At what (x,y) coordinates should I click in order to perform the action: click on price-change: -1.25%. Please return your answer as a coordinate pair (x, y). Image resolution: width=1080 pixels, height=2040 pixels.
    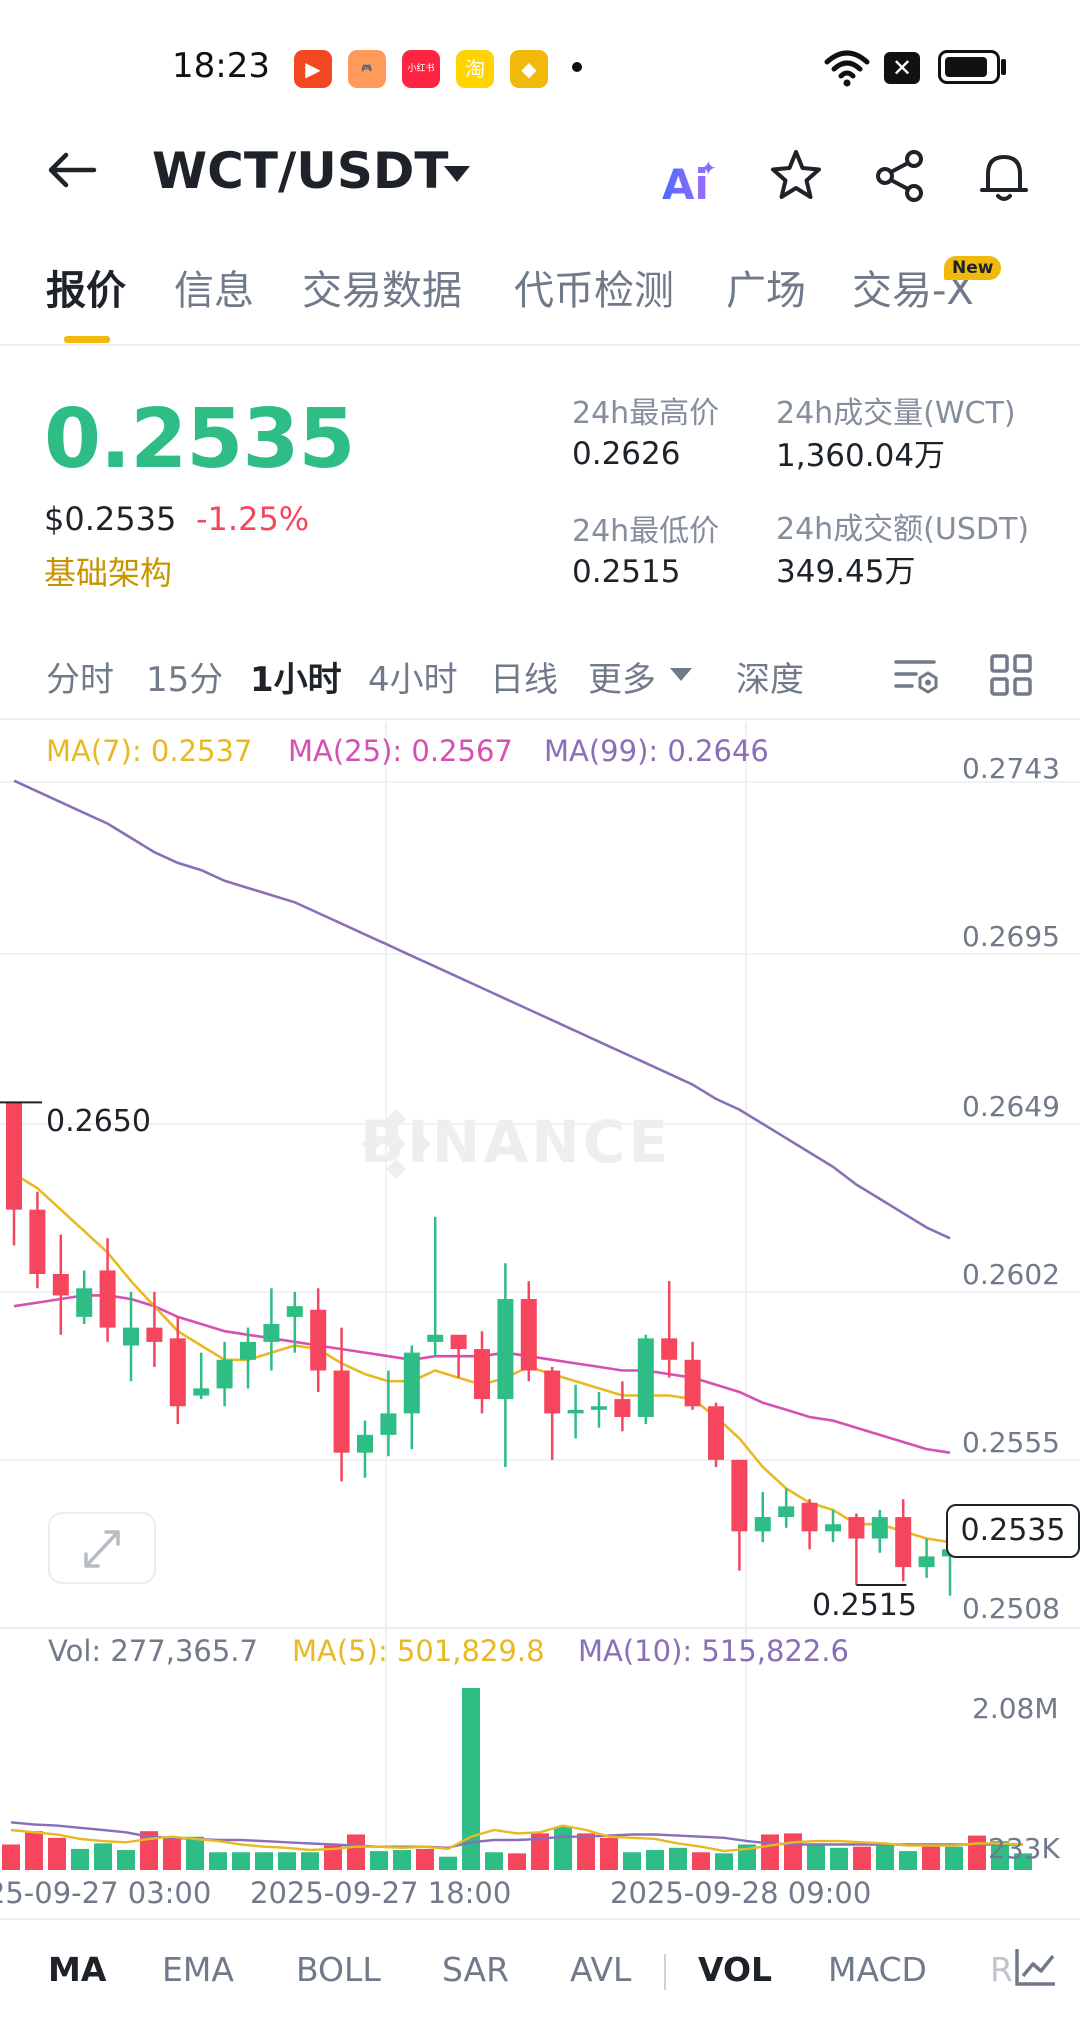
    Looking at the image, I should click on (253, 519).